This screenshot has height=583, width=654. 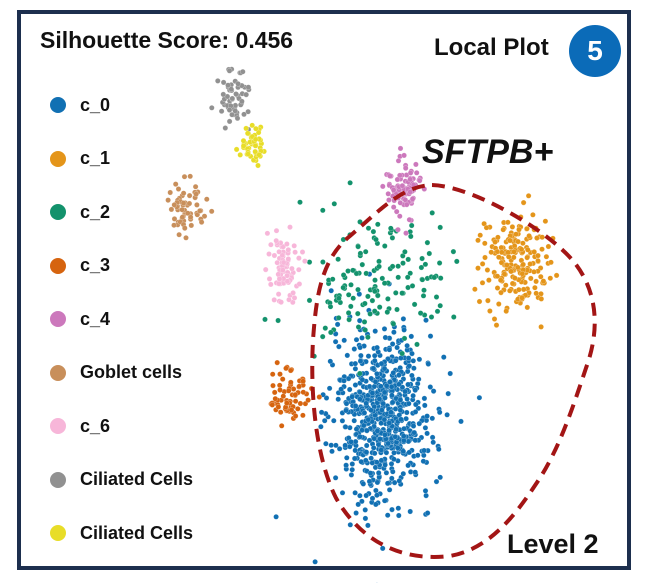 I want to click on legend-label: Ciliated Cells, so click(x=137, y=479).